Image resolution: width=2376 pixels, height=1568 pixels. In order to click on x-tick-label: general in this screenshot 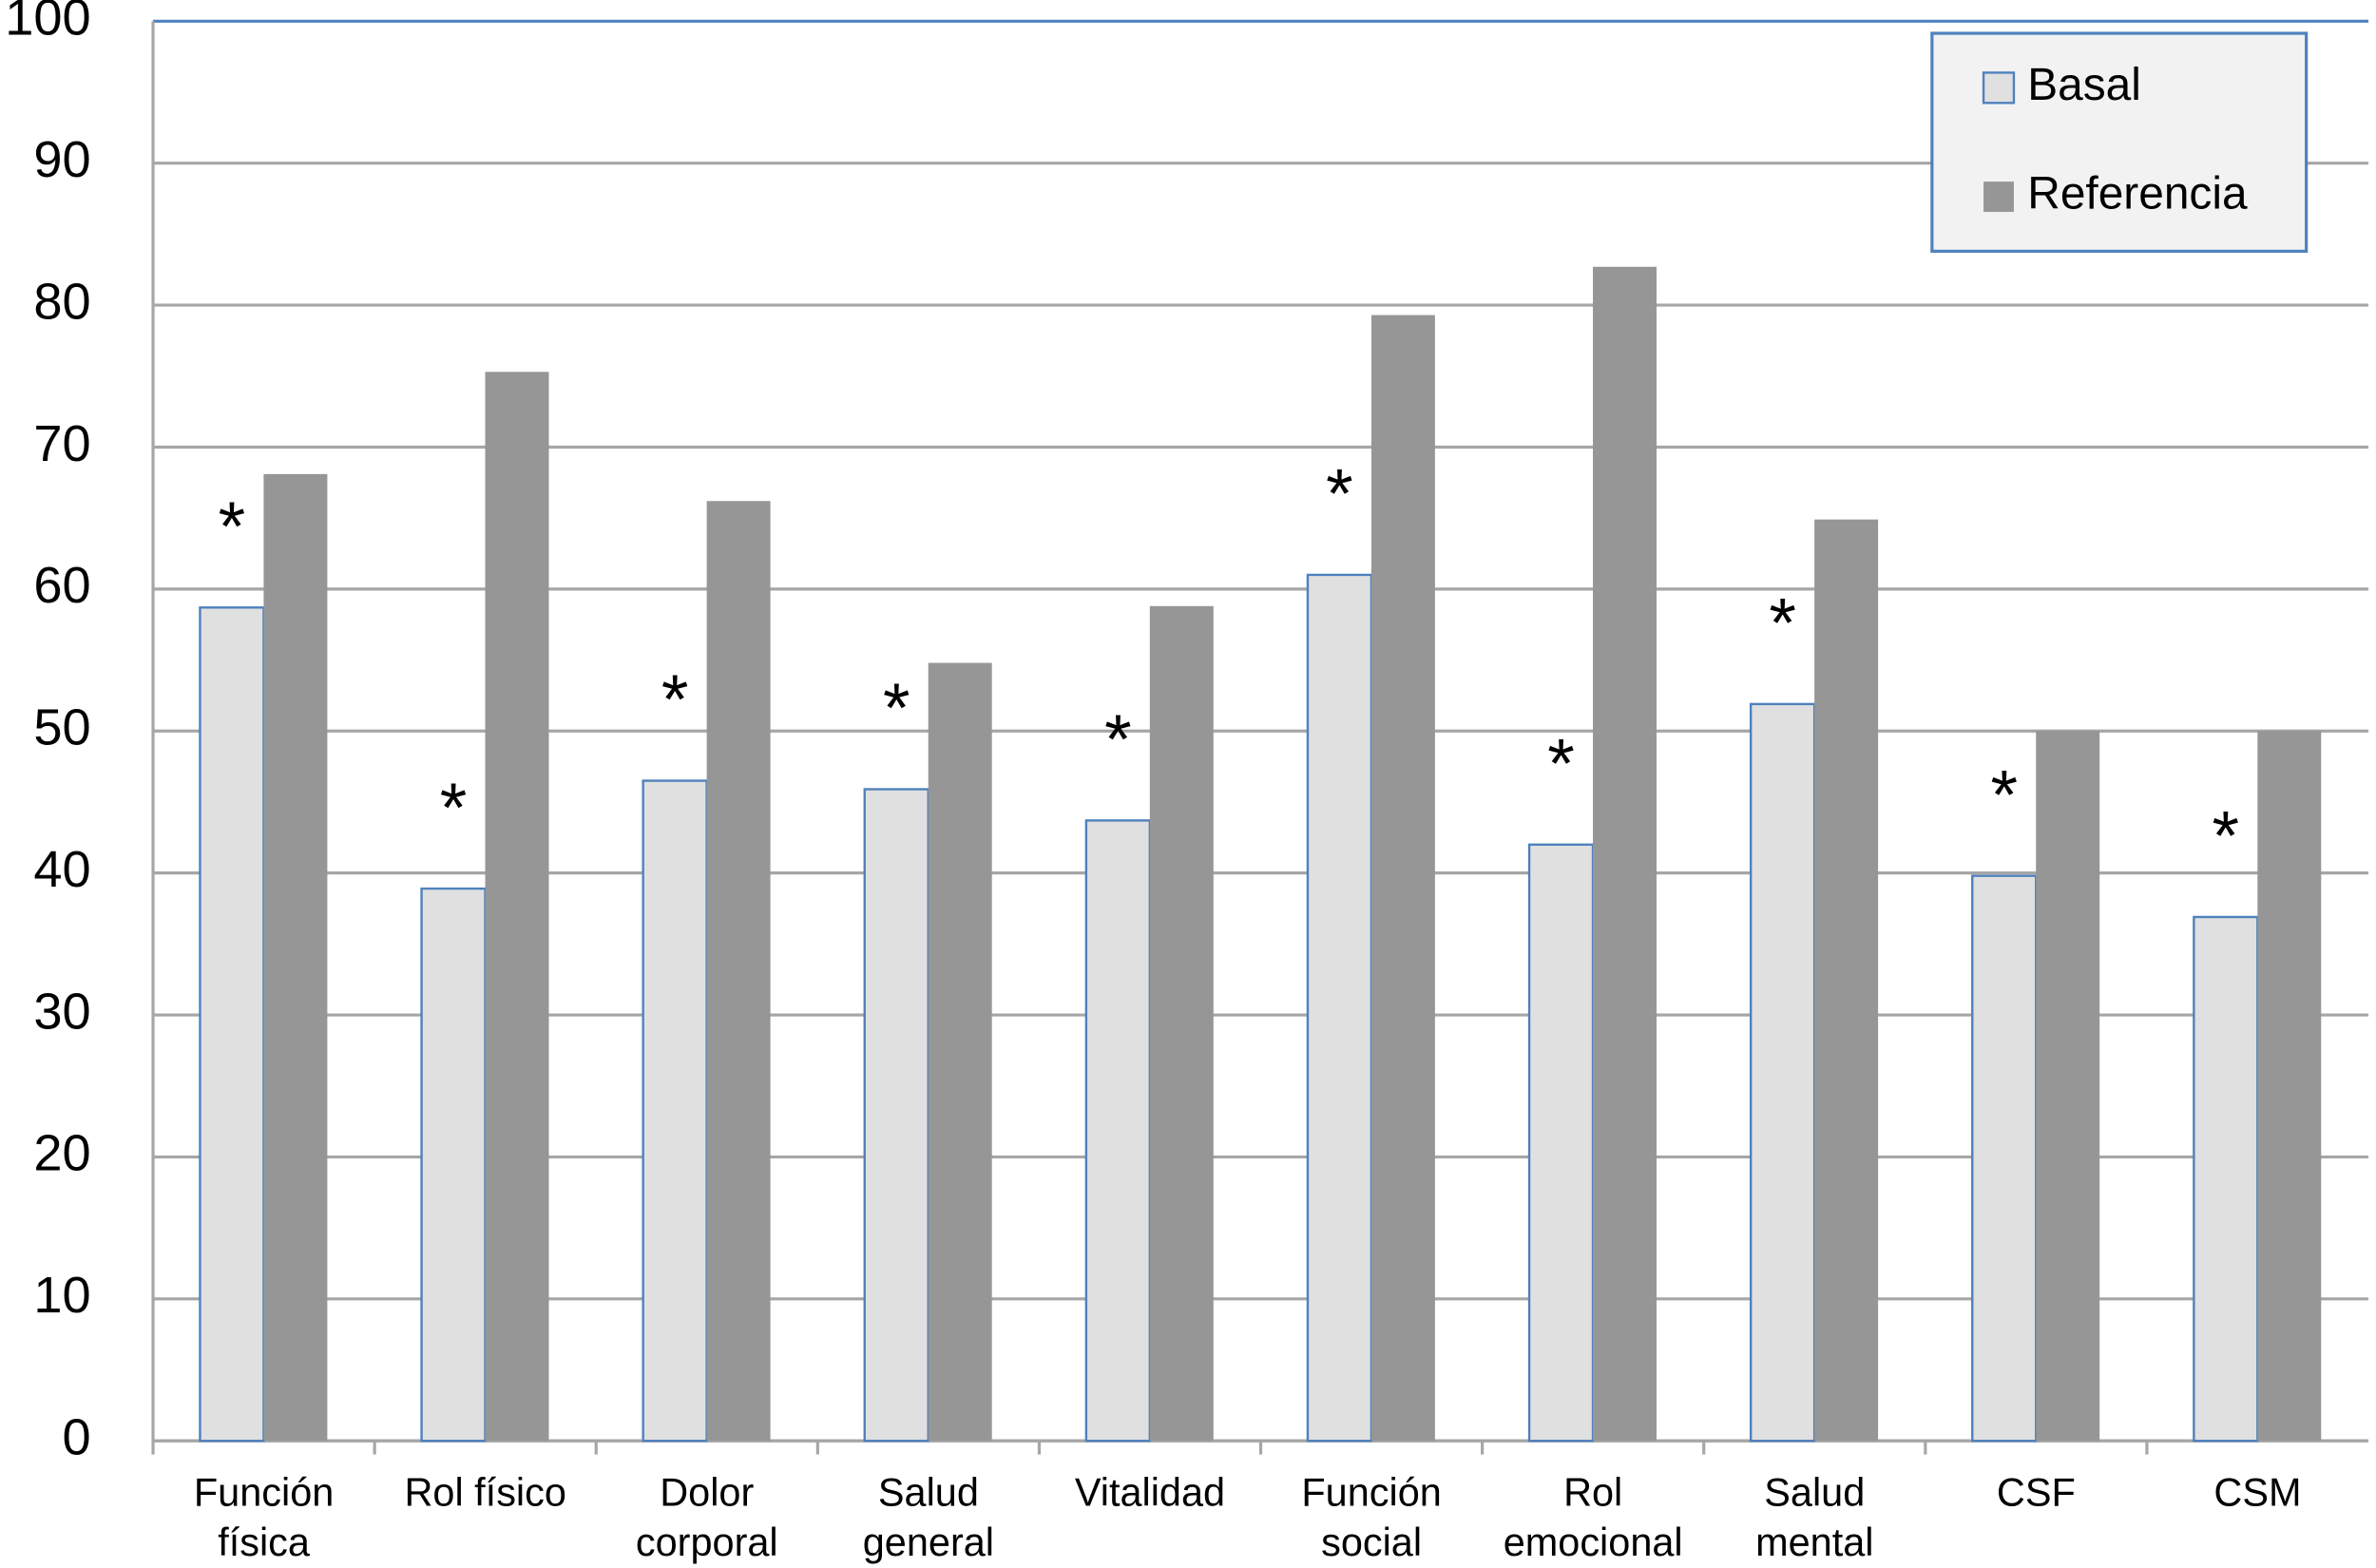, I will do `click(928, 1542)`.